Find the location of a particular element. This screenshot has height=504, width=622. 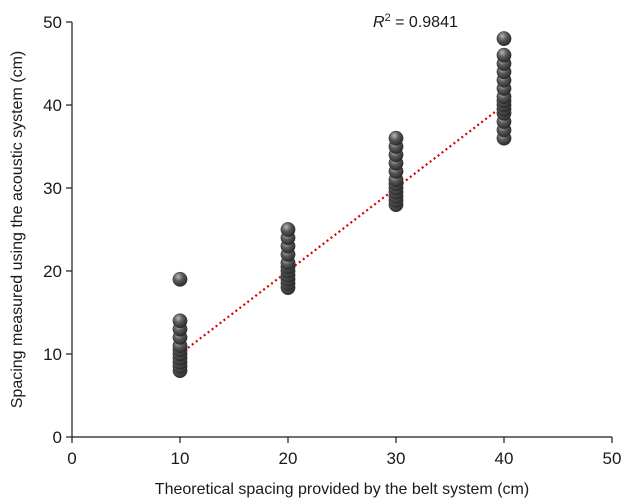

r-squared-exponent: 2 is located at coordinates (388, 18).